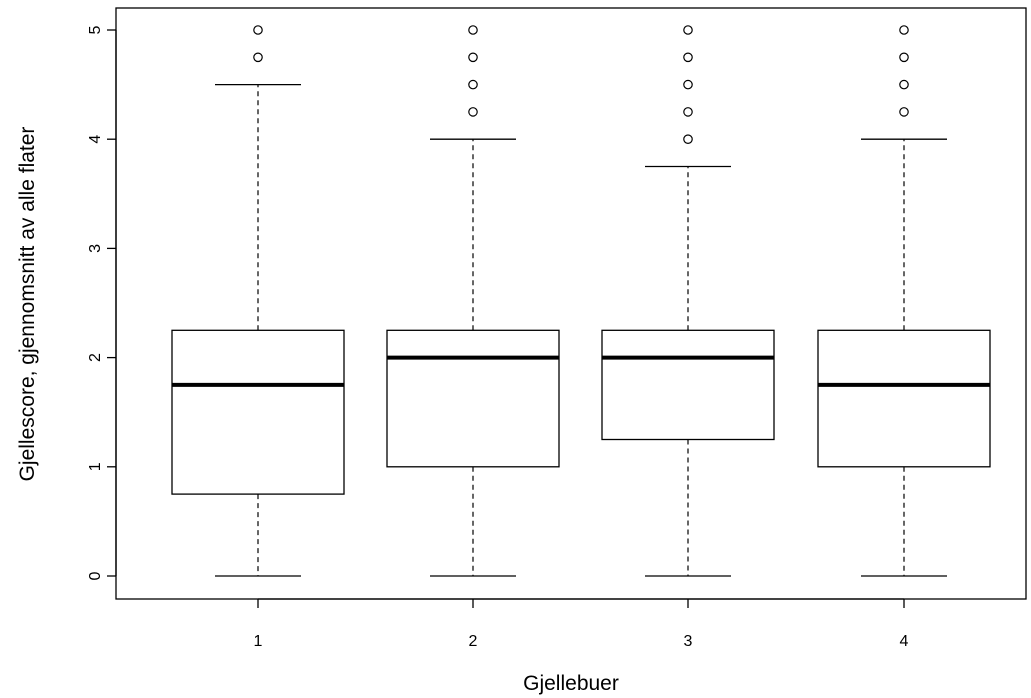 This screenshot has height=698, width=1031. What do you see at coordinates (688, 641) in the screenshot?
I see `x-tick-label: 3` at bounding box center [688, 641].